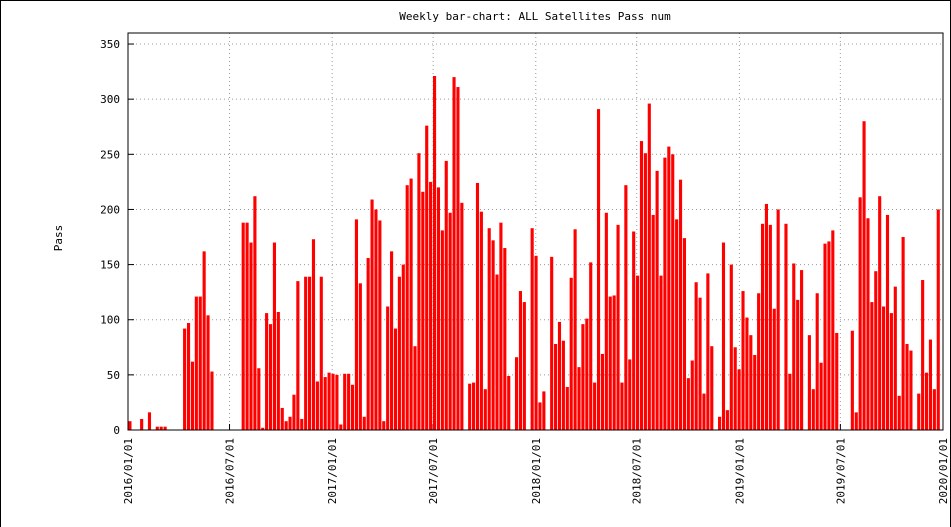 This screenshot has width=951, height=527. What do you see at coordinates (116, 430) in the screenshot?
I see `y-tick-label: 0` at bounding box center [116, 430].